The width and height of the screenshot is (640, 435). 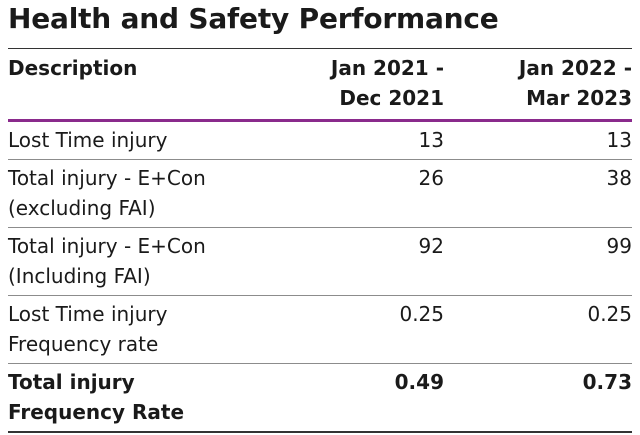 I want to click on row-value-2022-2023: 99, so click(x=538, y=261).